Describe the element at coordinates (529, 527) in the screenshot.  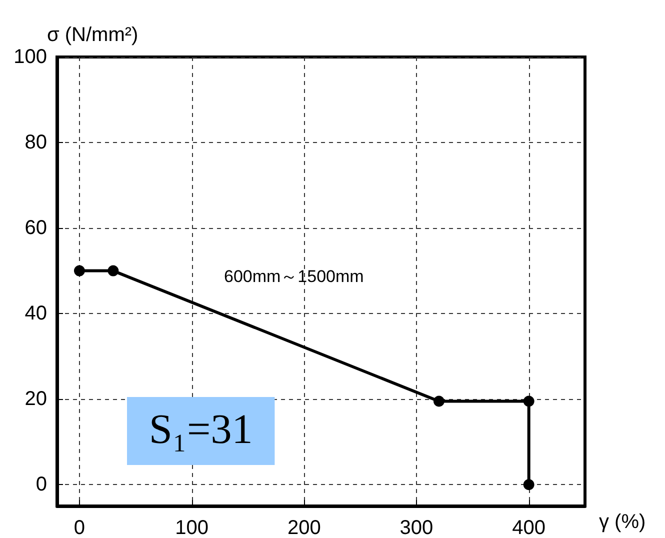
I see `x-tick-label: 400` at that location.